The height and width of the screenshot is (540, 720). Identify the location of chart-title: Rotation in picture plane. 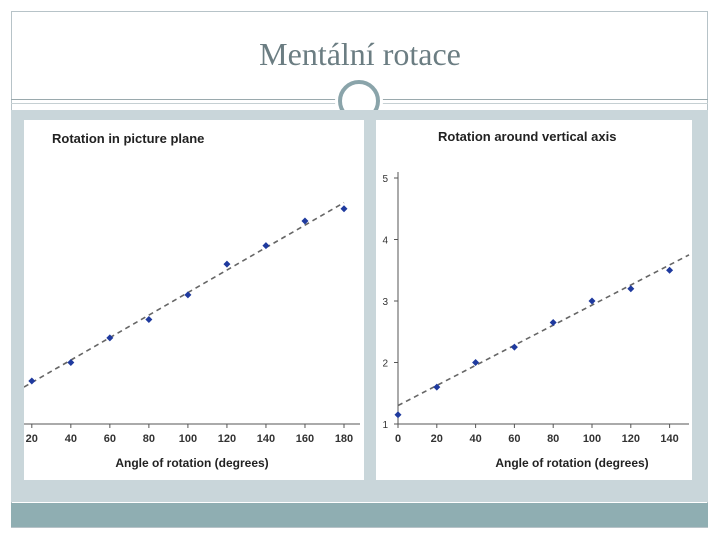
(128, 138).